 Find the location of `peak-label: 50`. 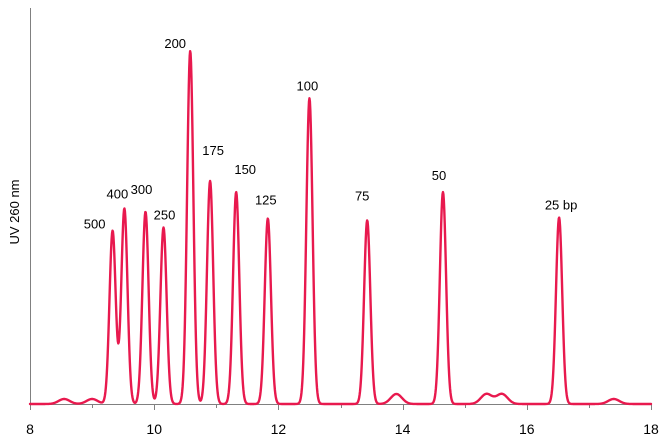

peak-label: 50 is located at coordinates (439, 175).